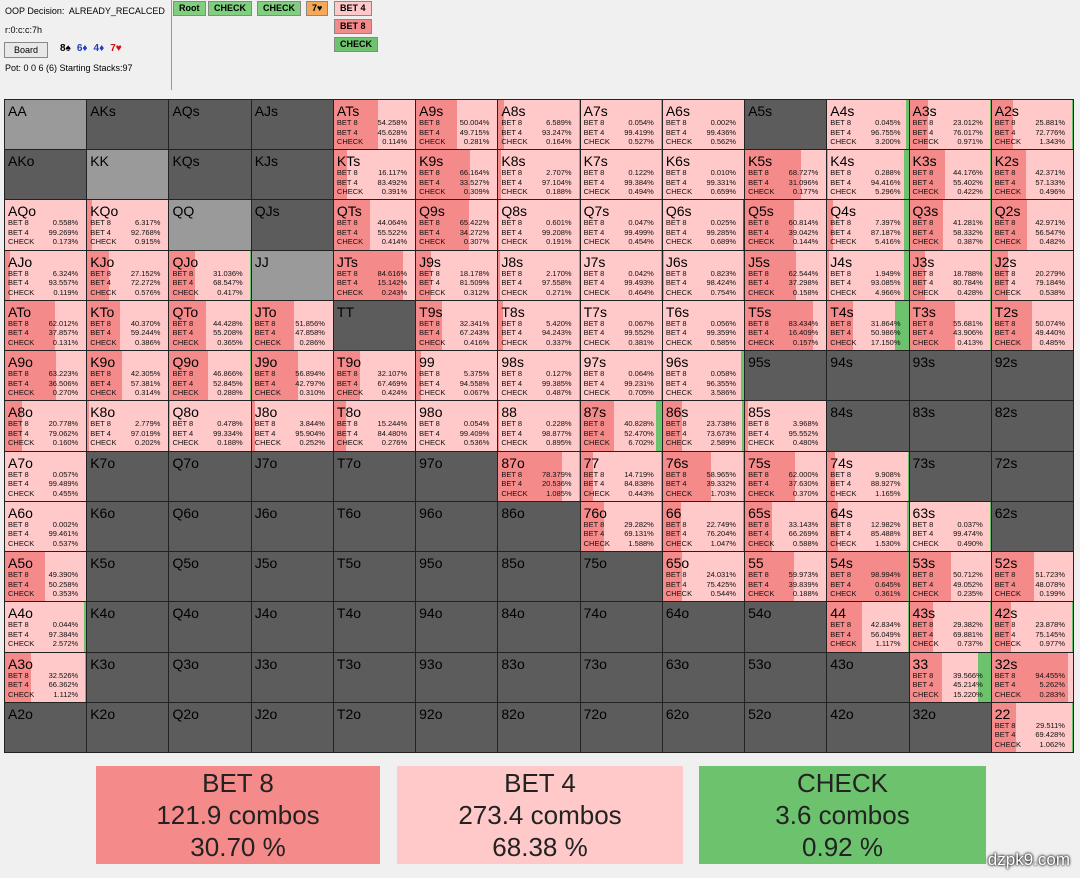 This screenshot has width=1080, height=878. I want to click on hand-cell: 87s BET 8 40.828% BET 4 52.470% CHECK 6.702%, so click(621, 426).